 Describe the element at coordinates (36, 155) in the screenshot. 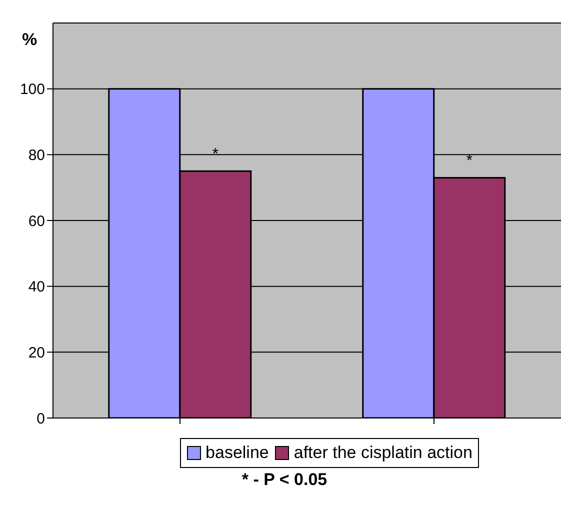

I see `y-tick-label: 80` at that location.